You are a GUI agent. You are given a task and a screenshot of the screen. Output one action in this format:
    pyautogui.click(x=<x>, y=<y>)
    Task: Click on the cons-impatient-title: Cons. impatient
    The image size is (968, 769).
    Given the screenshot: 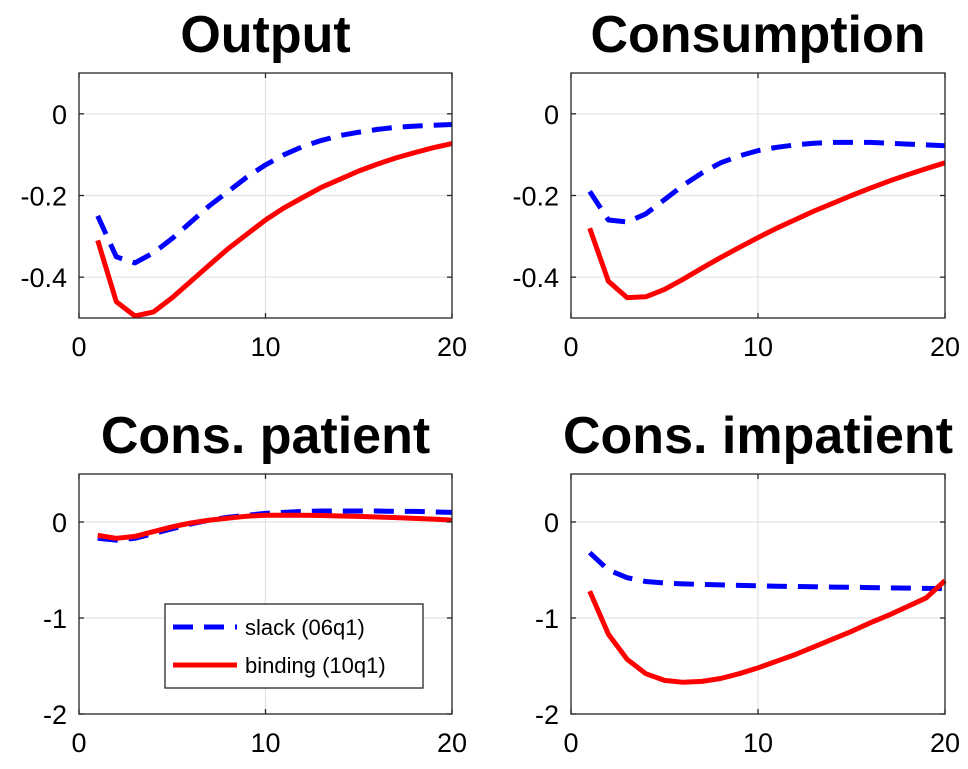 What is the action you would take?
    pyautogui.click(x=758, y=436)
    